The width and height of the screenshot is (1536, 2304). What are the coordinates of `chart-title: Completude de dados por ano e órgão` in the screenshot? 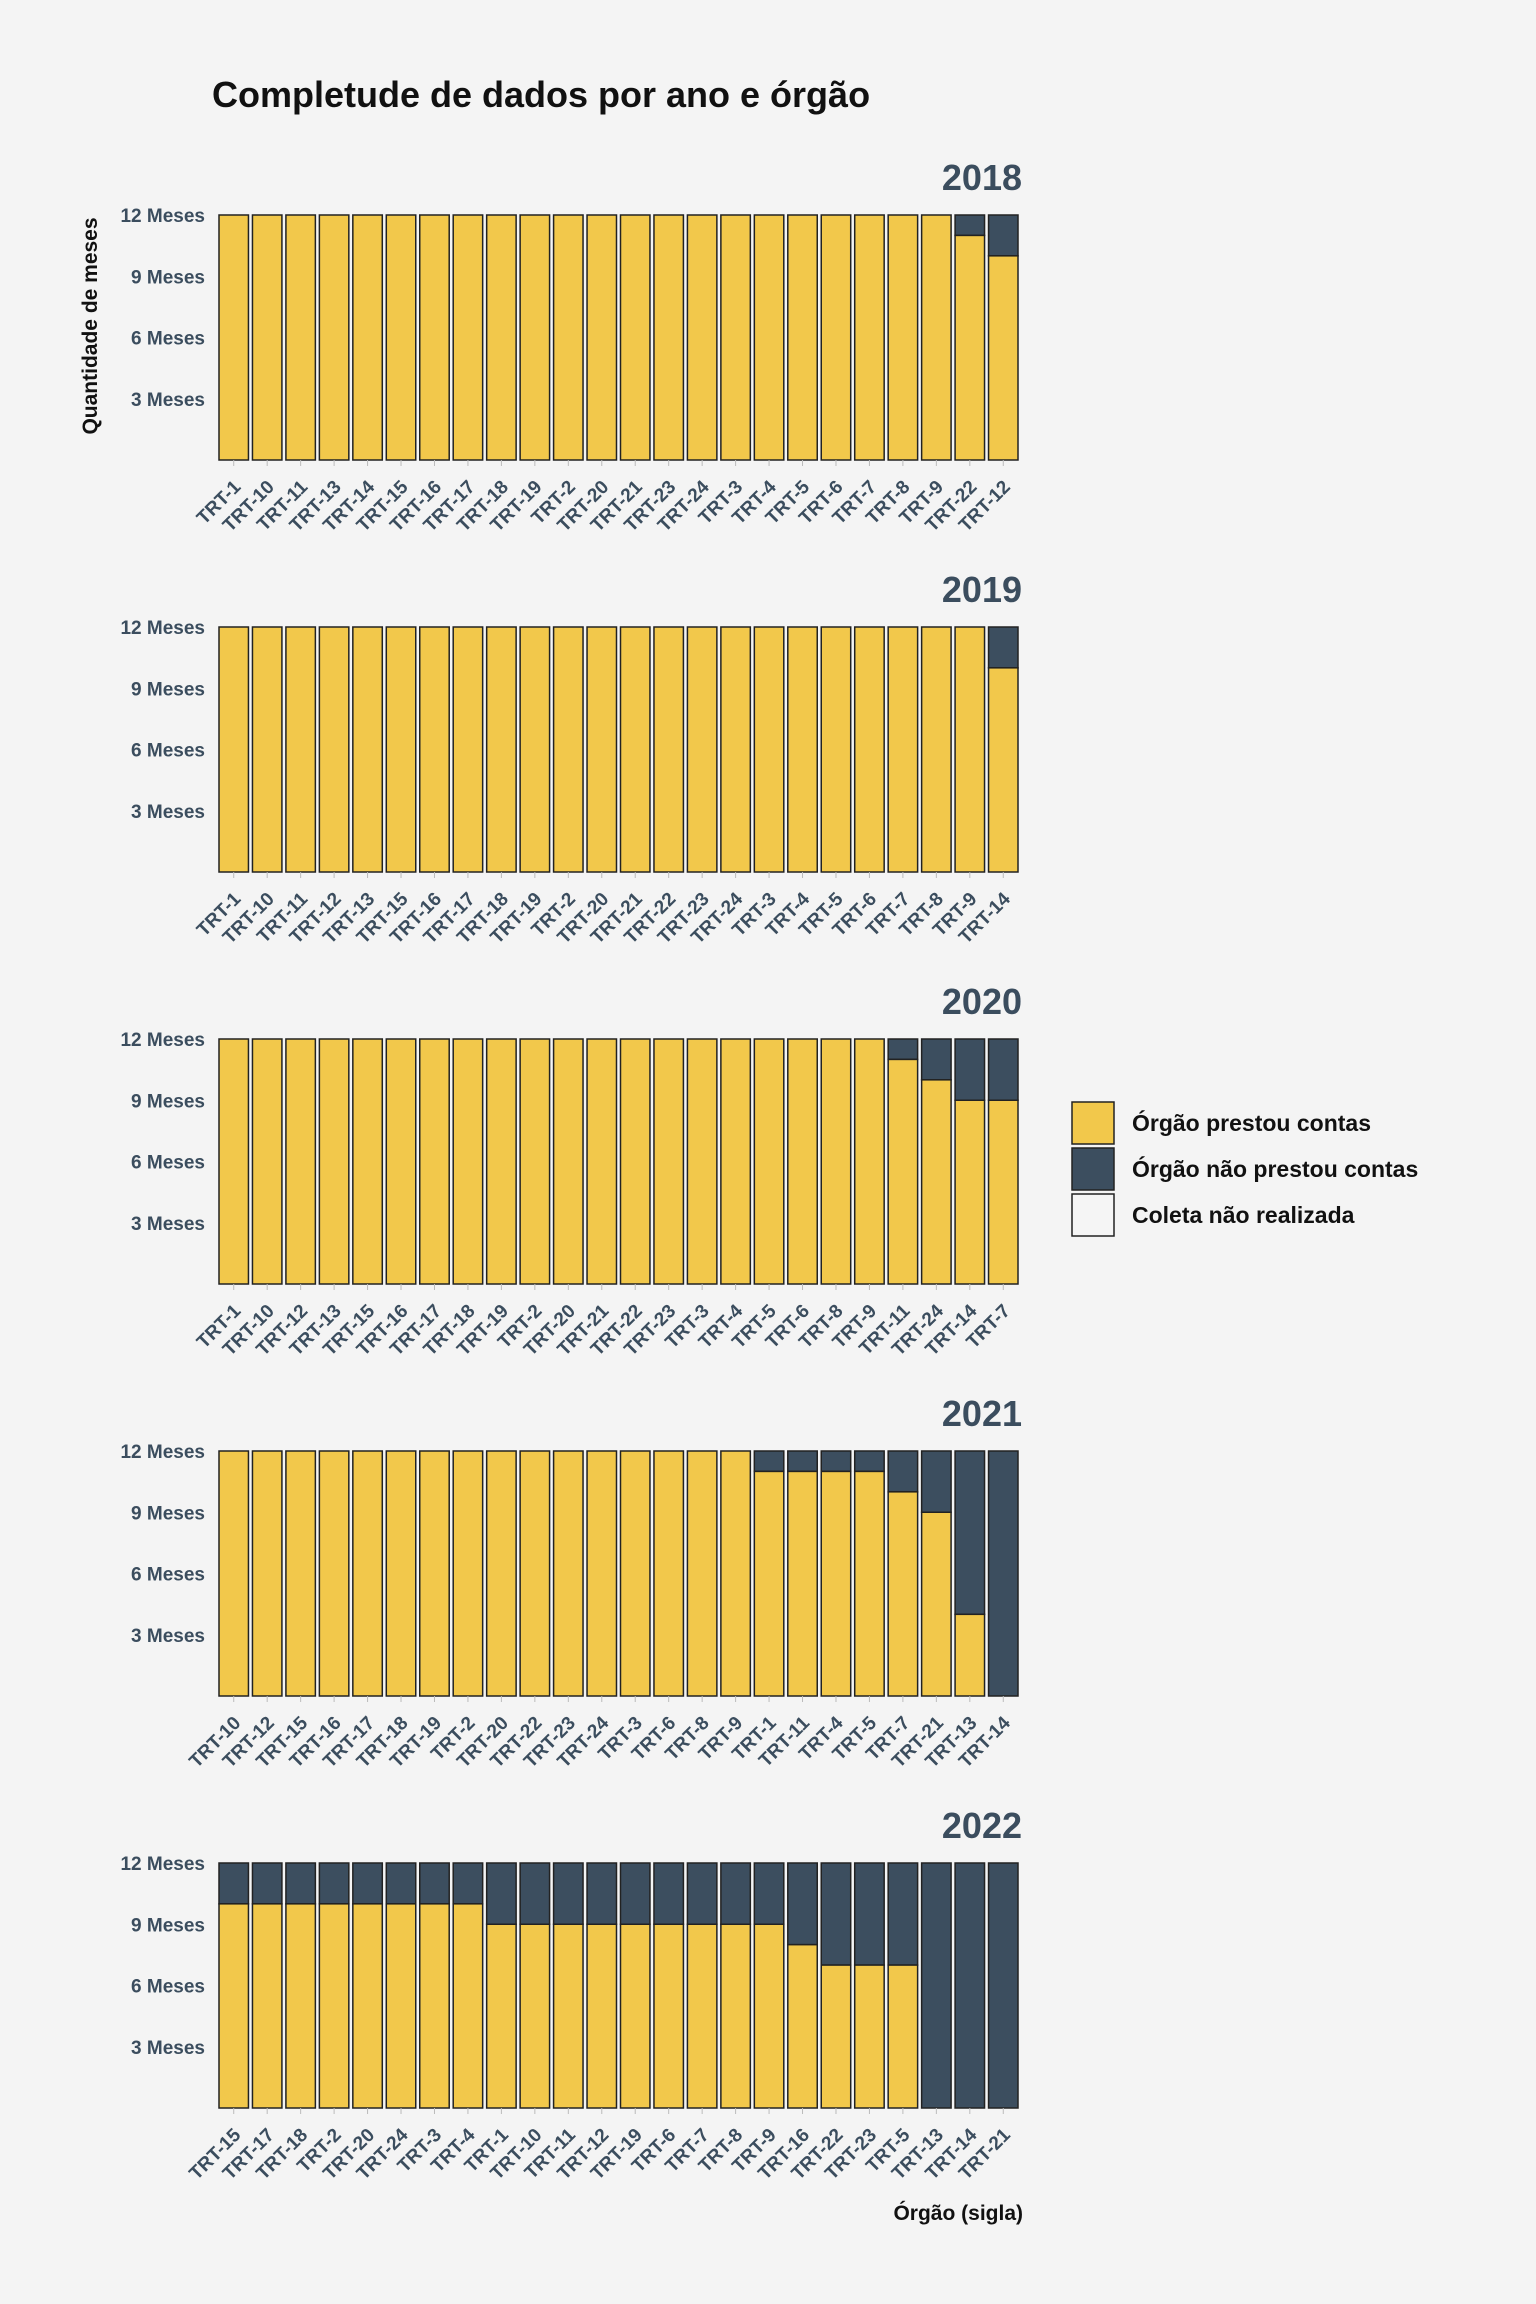 It's located at (541, 94).